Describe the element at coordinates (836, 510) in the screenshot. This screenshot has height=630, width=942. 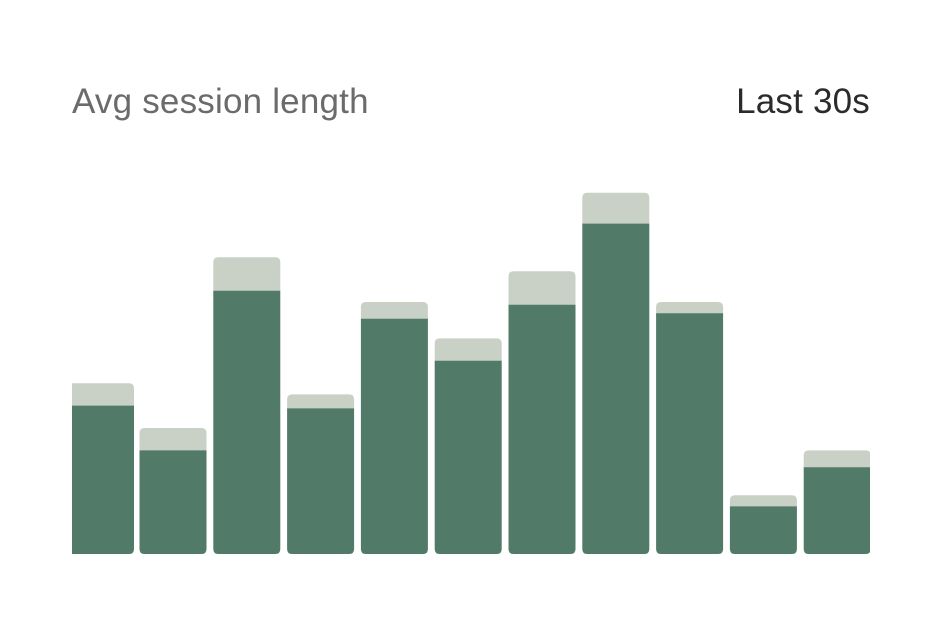
I see `bar-11-base-segment` at that location.